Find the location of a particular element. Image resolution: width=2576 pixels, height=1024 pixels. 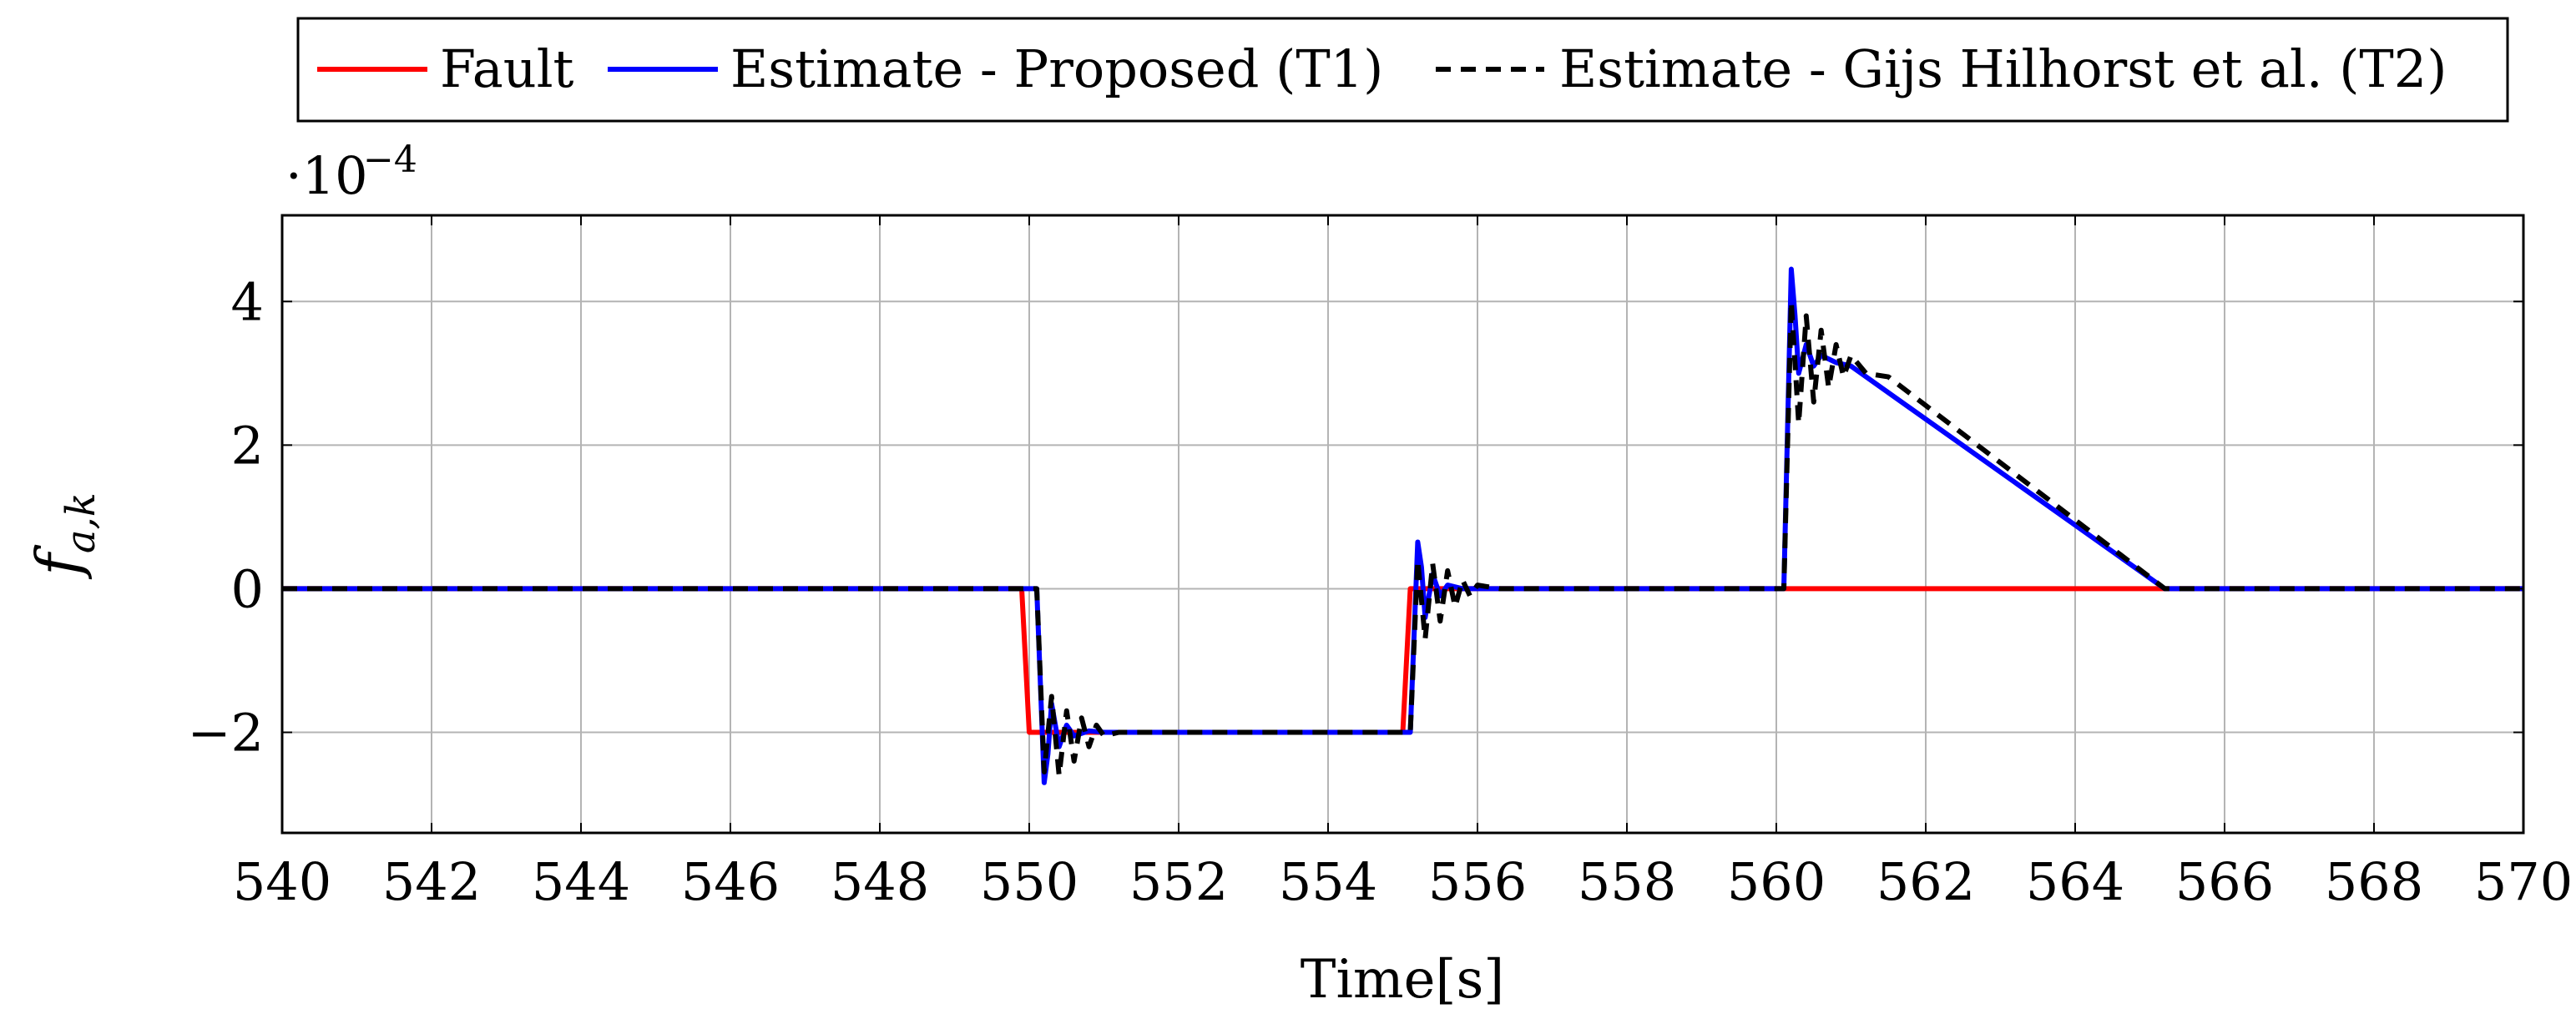

y-tick-label: −2 is located at coordinates (226, 733).